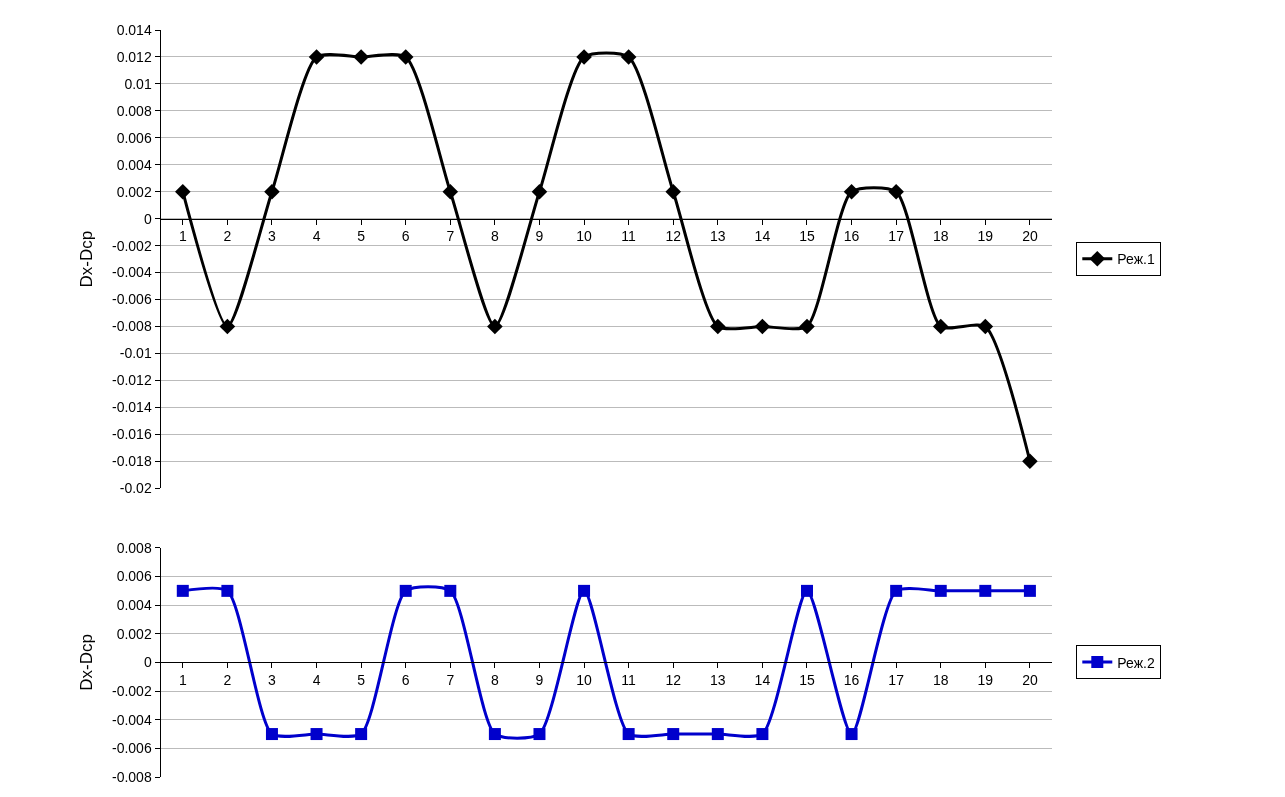  I want to click on y-tick-label: -0.018, so click(132, 461).